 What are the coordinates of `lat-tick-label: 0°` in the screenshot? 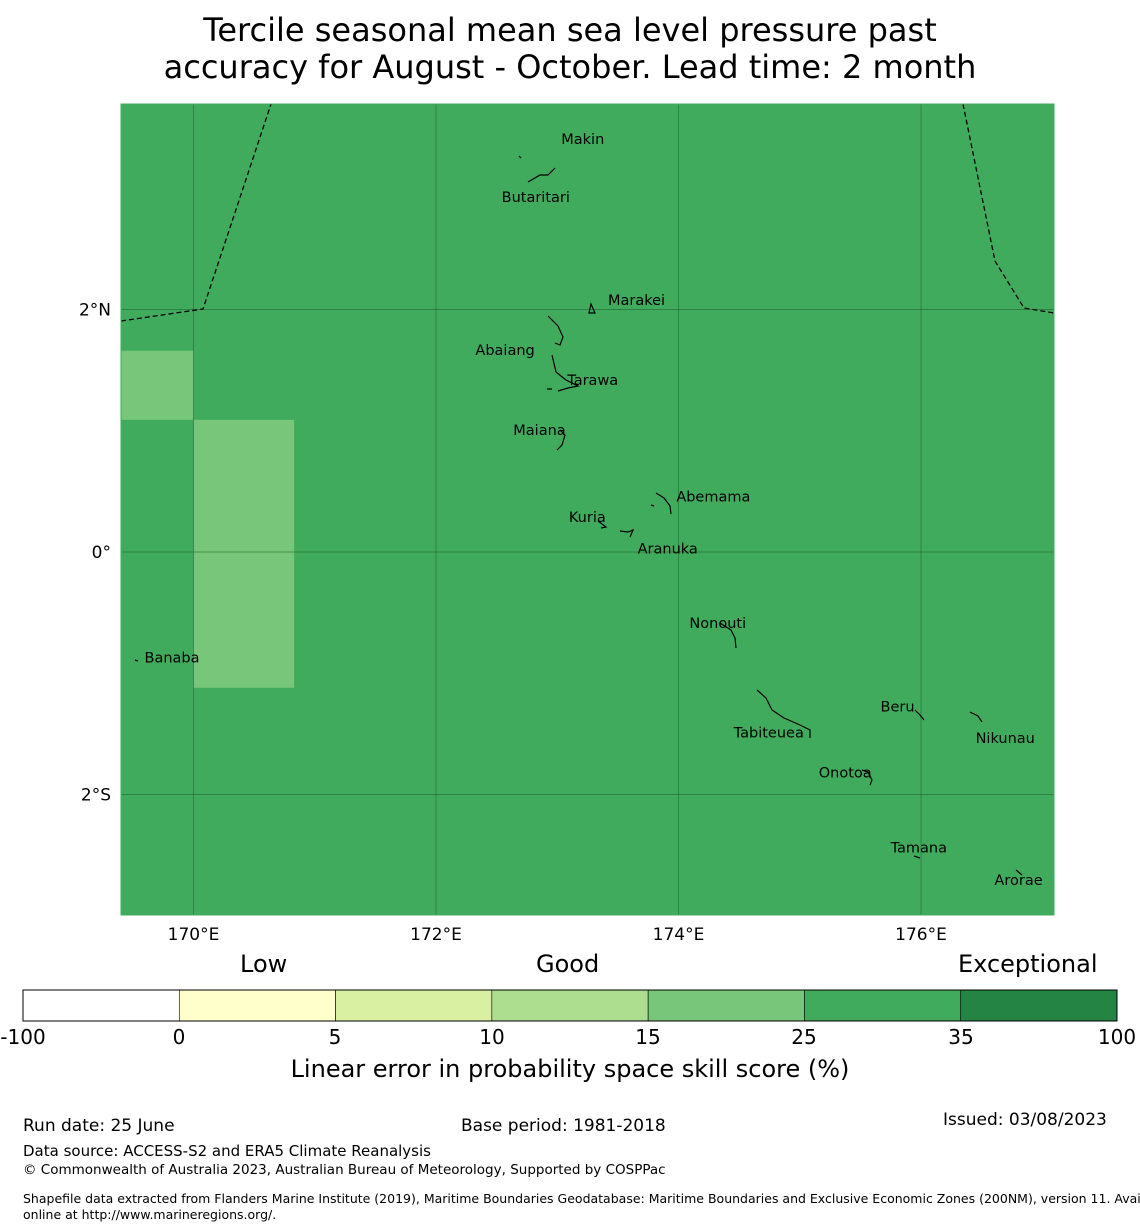 It's located at (101, 553).